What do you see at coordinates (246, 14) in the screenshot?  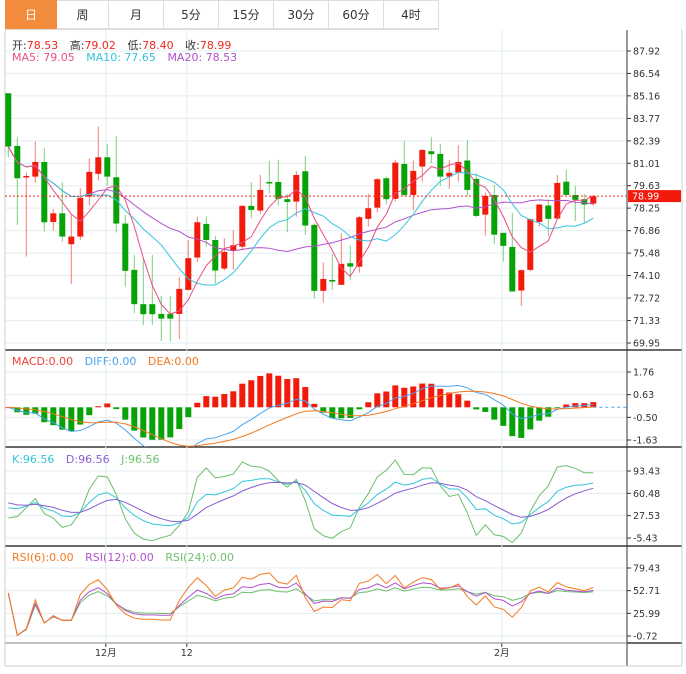 I see `tab-15min: 15分` at bounding box center [246, 14].